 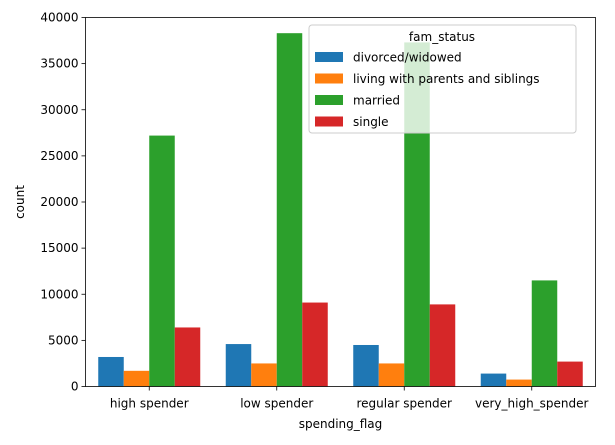 What do you see at coordinates (442, 345) in the screenshot?
I see `bar-single-regular-spender` at bounding box center [442, 345].